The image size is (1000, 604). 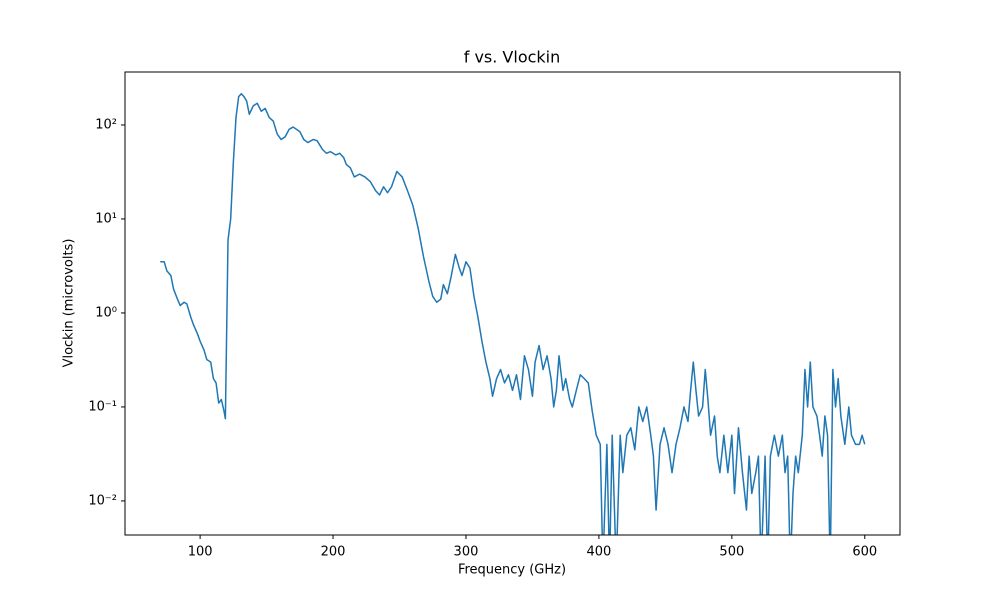 What do you see at coordinates (102, 500) in the screenshot?
I see `y-tick-label: 10⁻²` at bounding box center [102, 500].